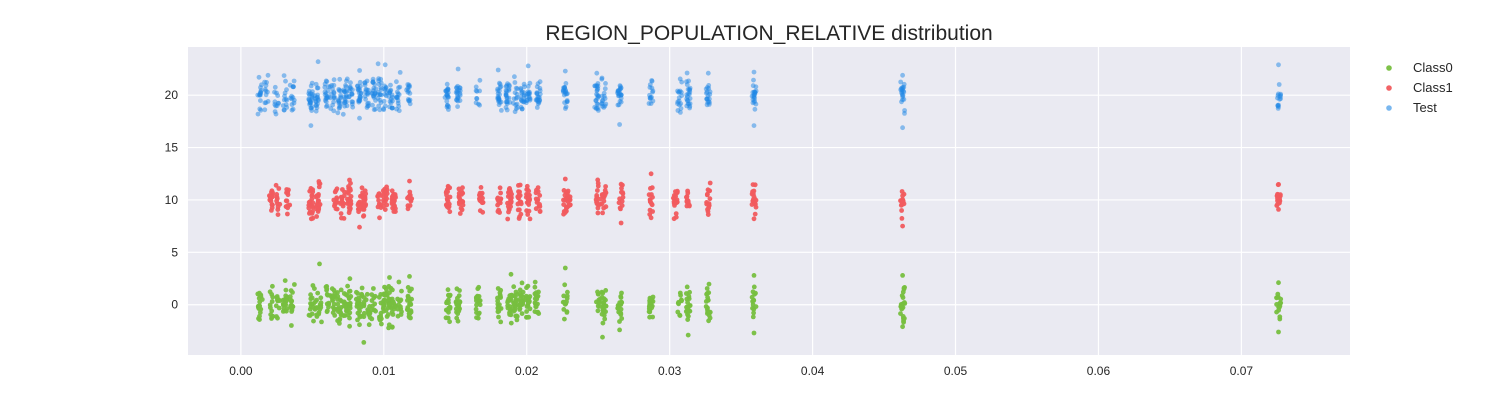 This screenshot has width=1500, height=400. I want to click on legend: Class0 Class1 Test, so click(1419, 87).